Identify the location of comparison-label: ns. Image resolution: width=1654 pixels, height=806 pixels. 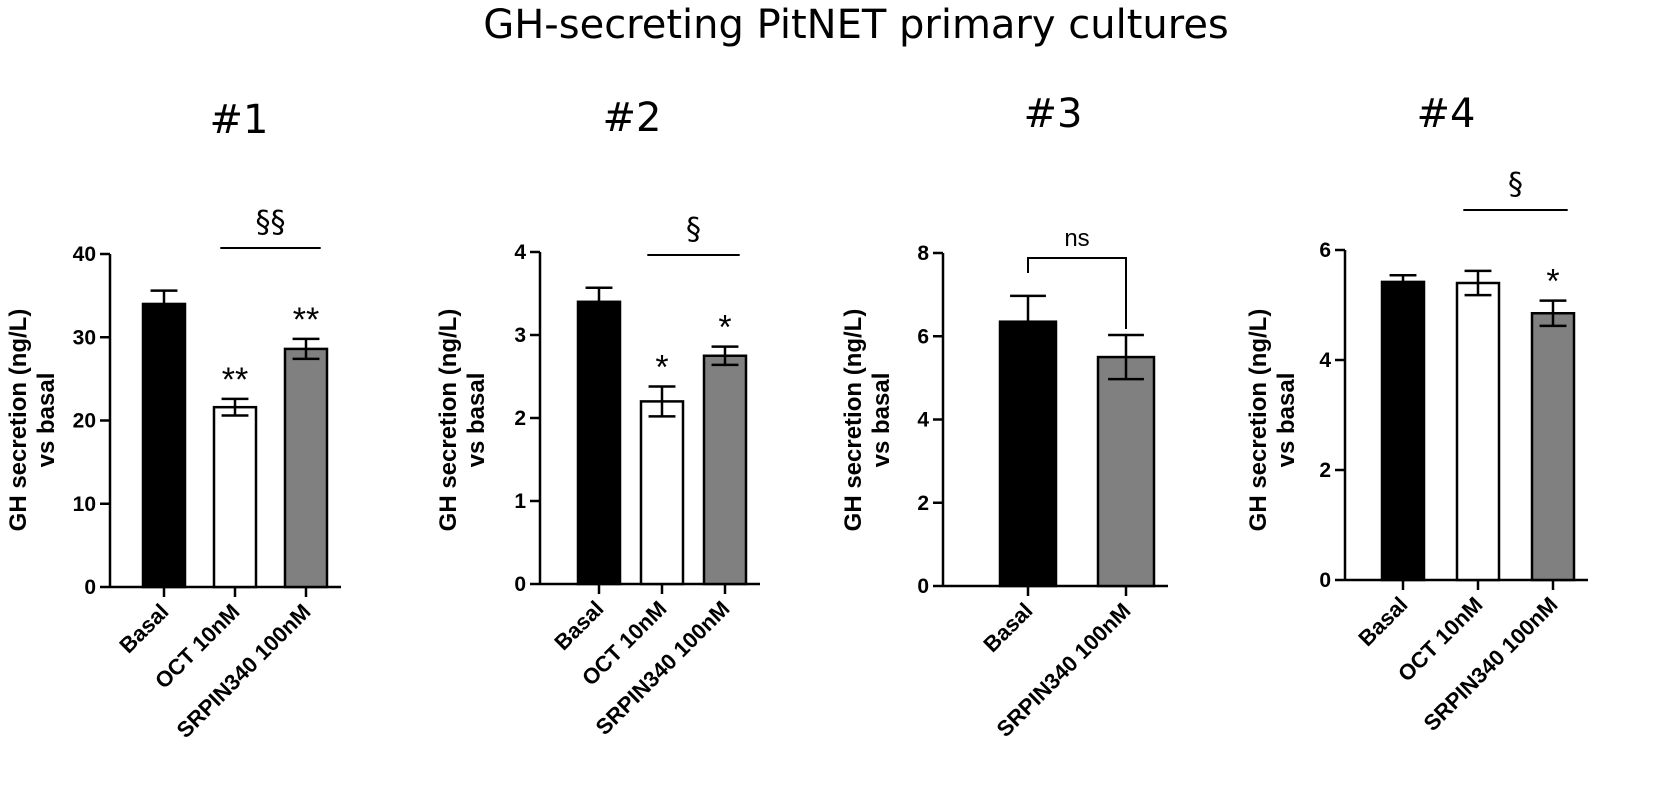
(1076, 238).